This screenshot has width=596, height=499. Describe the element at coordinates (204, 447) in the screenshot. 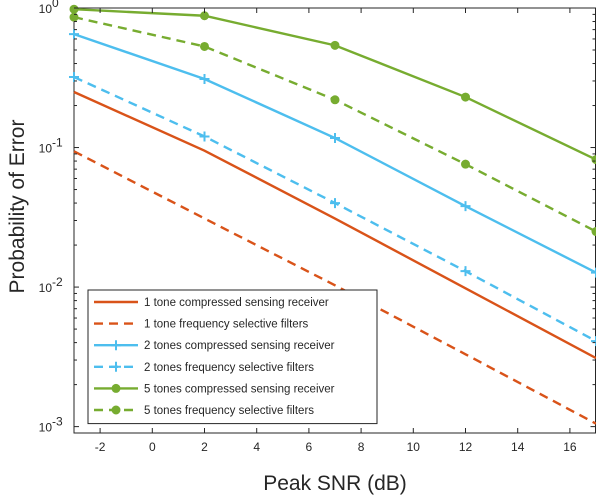

I see `x-tick-label: 2` at that location.